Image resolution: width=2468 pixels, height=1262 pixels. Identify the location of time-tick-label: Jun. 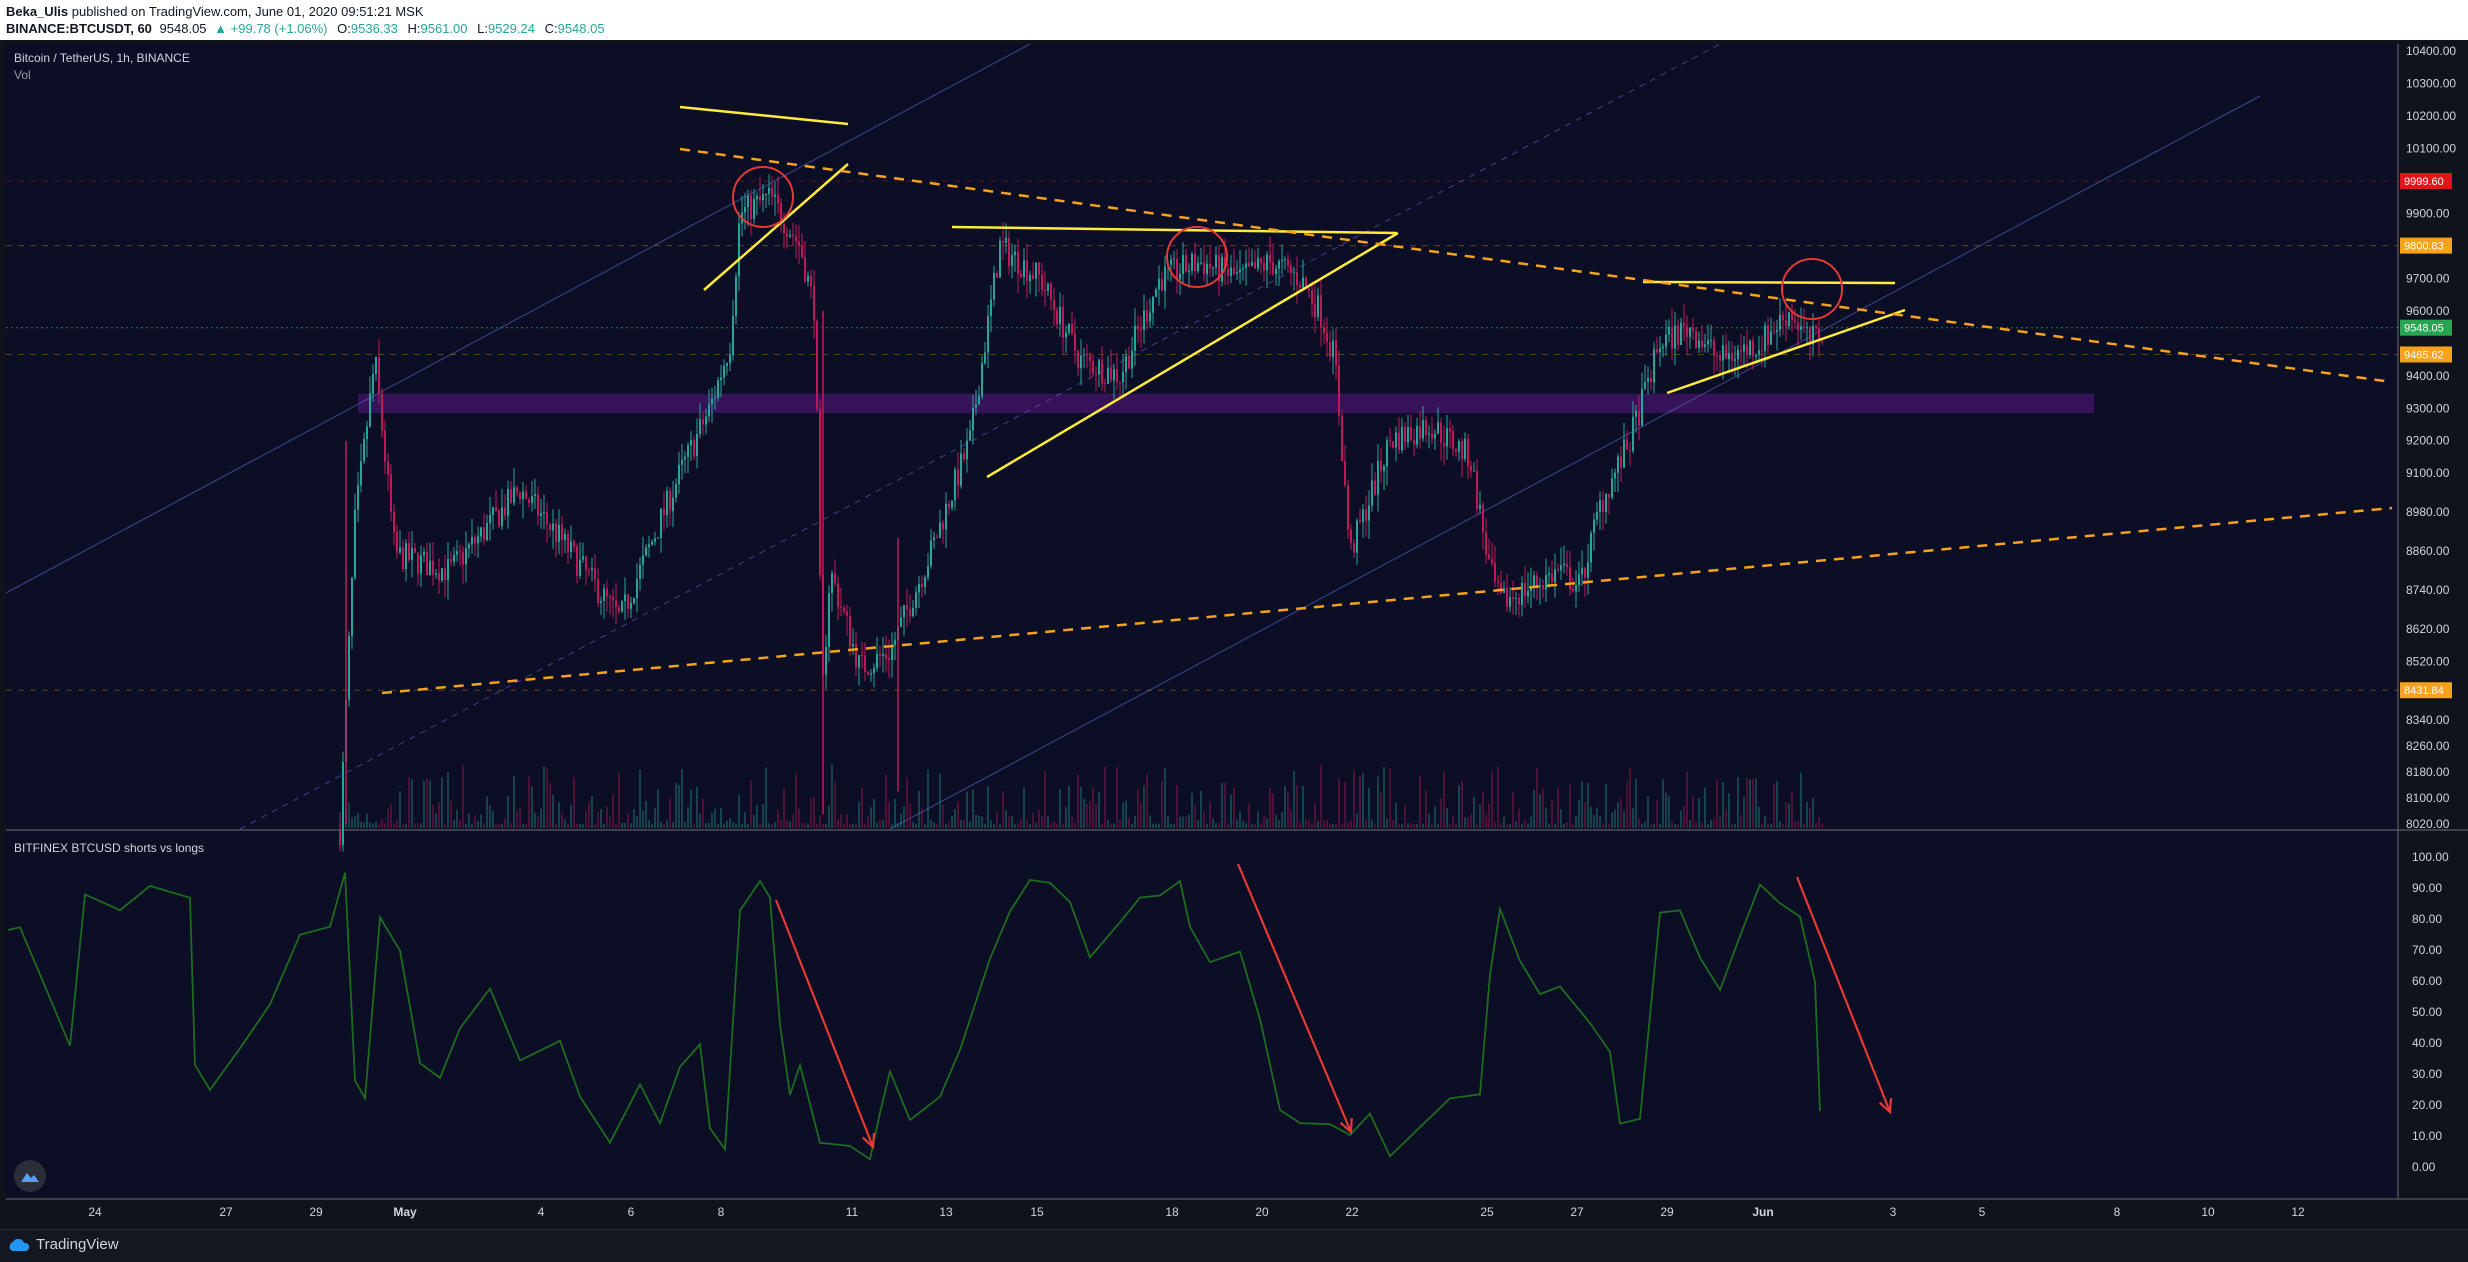
(1762, 1212).